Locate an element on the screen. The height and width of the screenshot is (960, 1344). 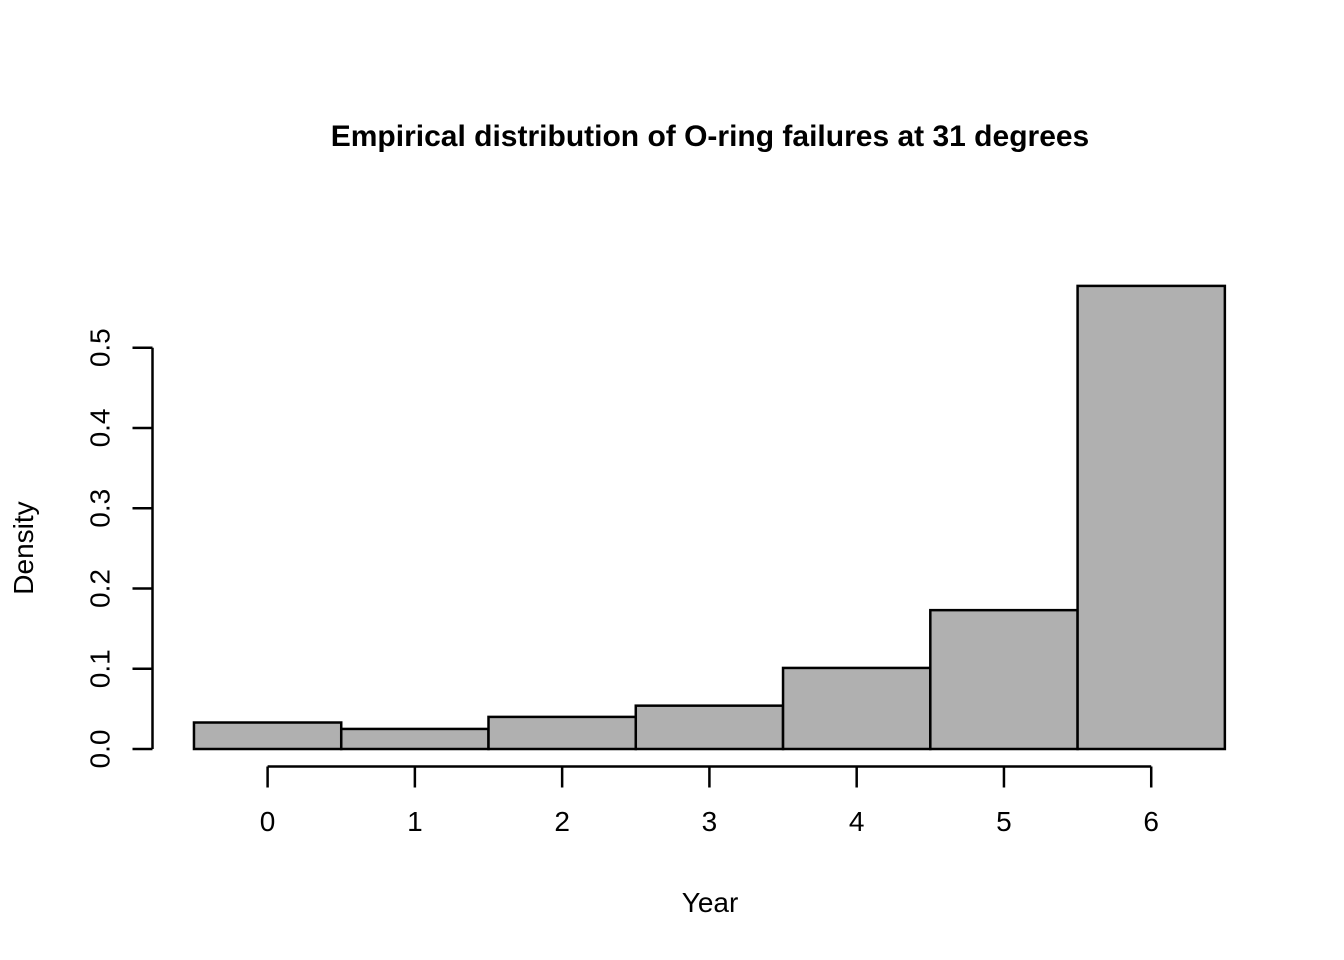
y-axis-tick-label: 0.1 is located at coordinates (100, 668).